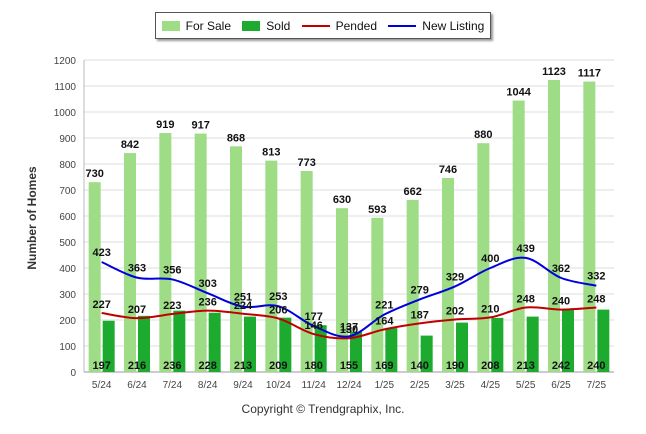 The image size is (646, 434). Describe the element at coordinates (94, 174) in the screenshot. I see `for-sale-data-label: 730` at that location.